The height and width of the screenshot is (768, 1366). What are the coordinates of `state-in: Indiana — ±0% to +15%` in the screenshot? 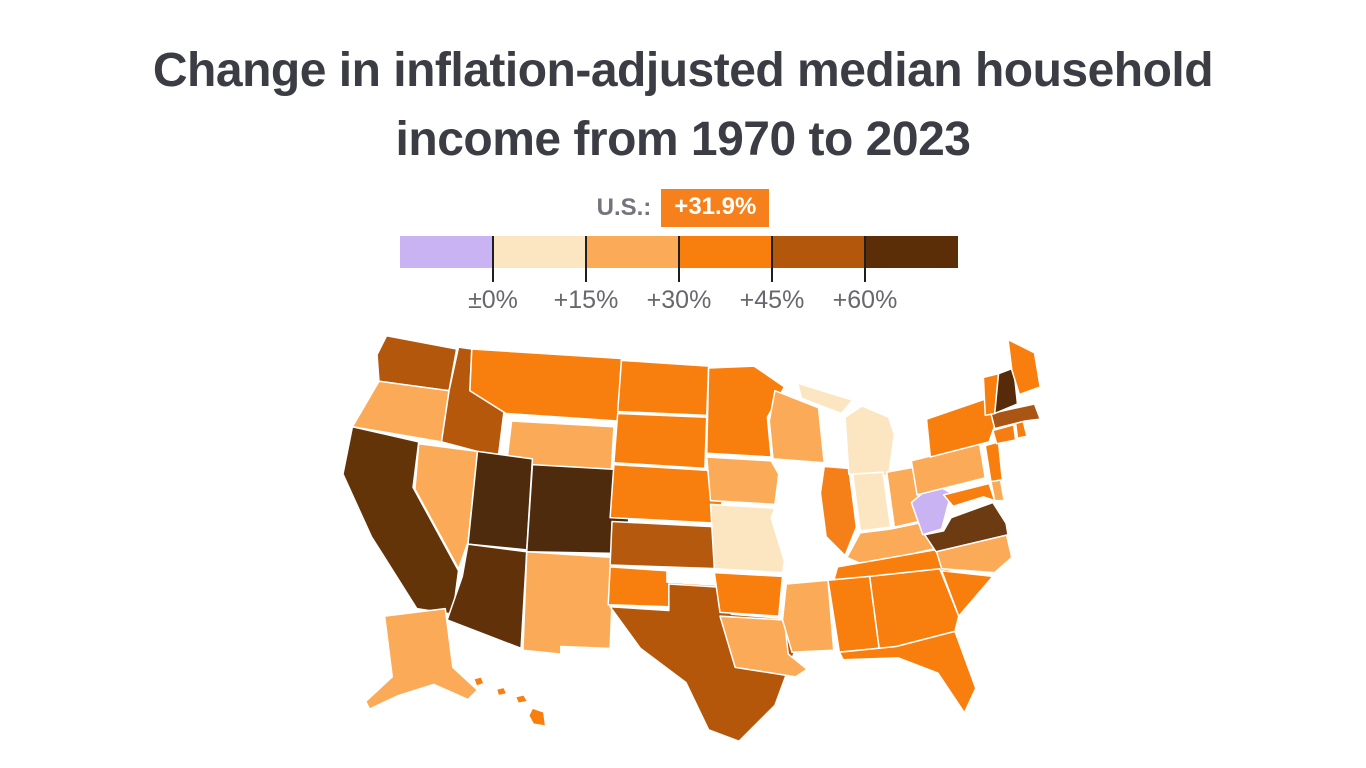 It's located at (871, 501).